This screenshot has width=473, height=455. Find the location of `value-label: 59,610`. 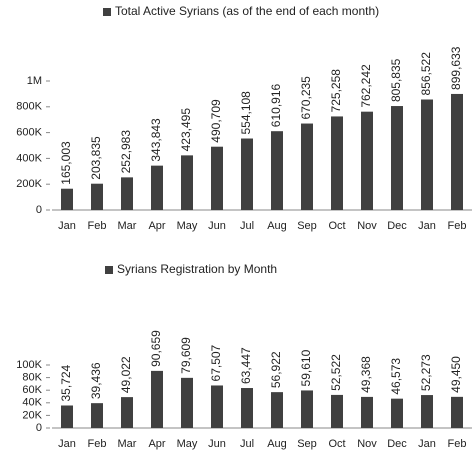

value-label: 59,610 is located at coordinates (306, 367).